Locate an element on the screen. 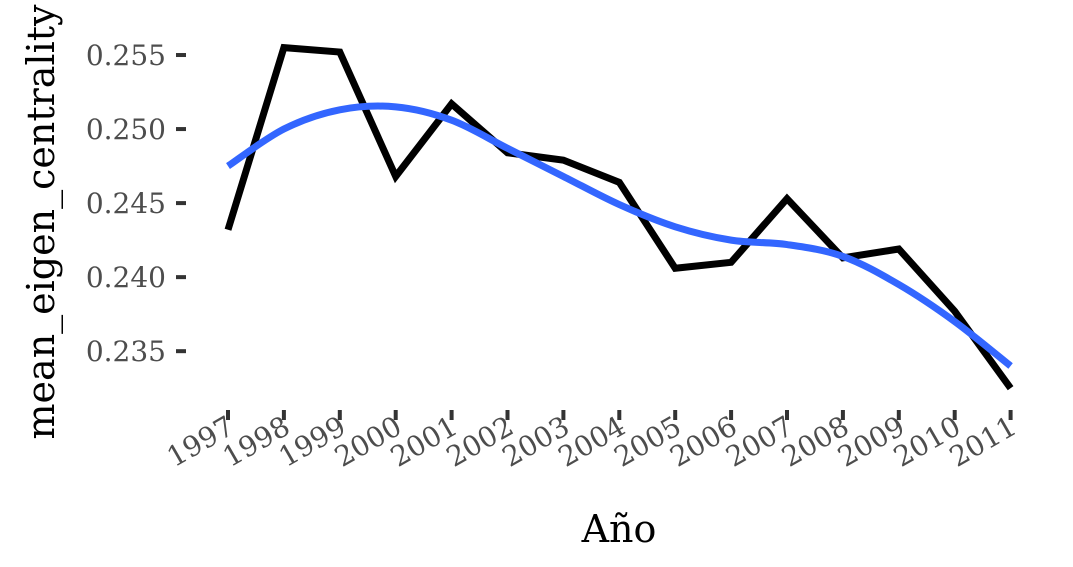 This screenshot has height=567, width=1073. y-axis: 0.235 0.240 0.245 0.250 0.255 is located at coordinates (136, 203).